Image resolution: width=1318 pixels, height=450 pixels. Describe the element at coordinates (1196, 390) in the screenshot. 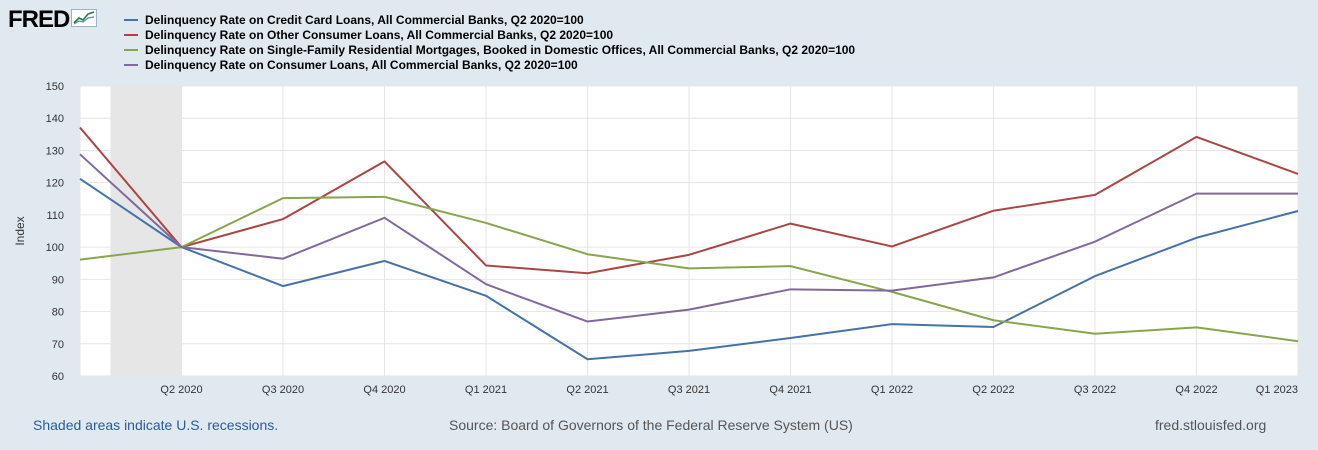

I see `x-tick-label: Q4 2022` at that location.